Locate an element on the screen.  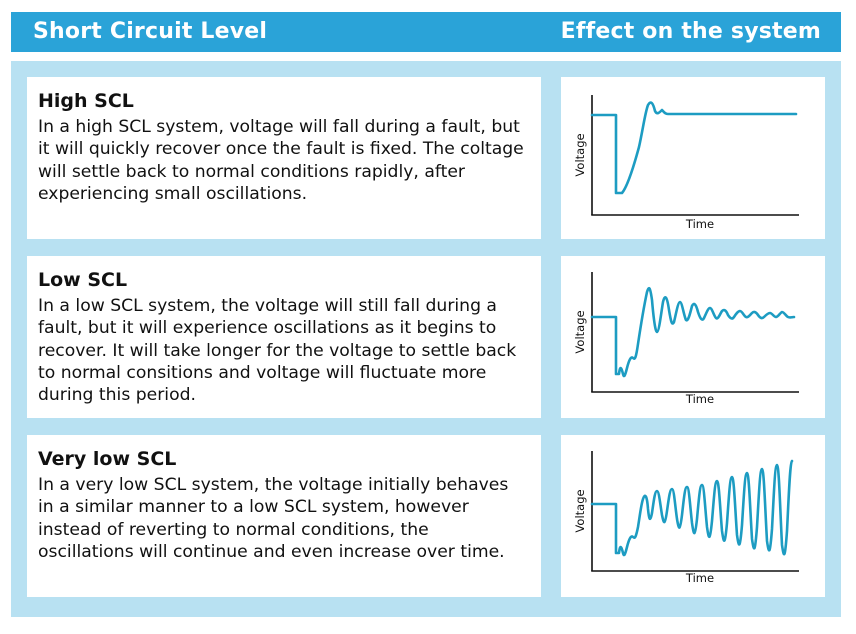
voltage-time-graph-very-low-scl: Voltage Time is located at coordinates (686, 518).